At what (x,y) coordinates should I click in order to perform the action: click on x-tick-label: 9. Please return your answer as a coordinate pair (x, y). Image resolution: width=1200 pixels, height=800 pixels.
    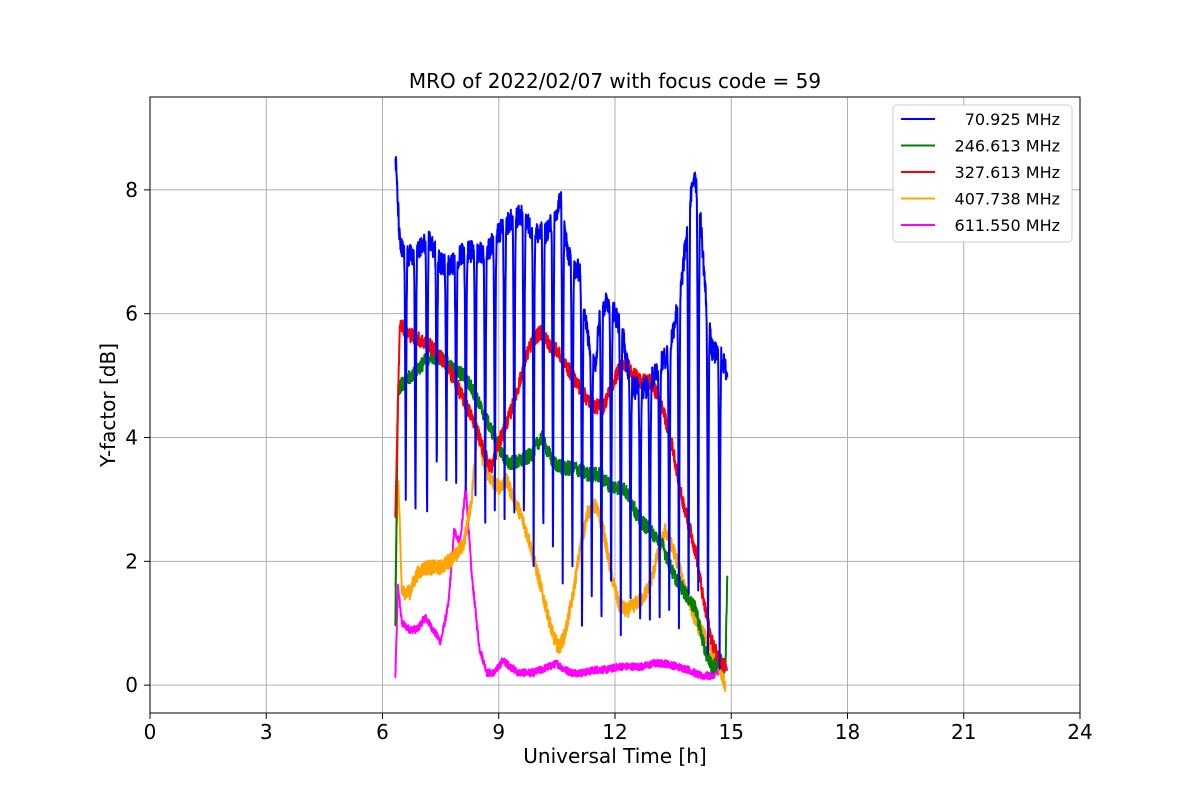
    Looking at the image, I should click on (498, 732).